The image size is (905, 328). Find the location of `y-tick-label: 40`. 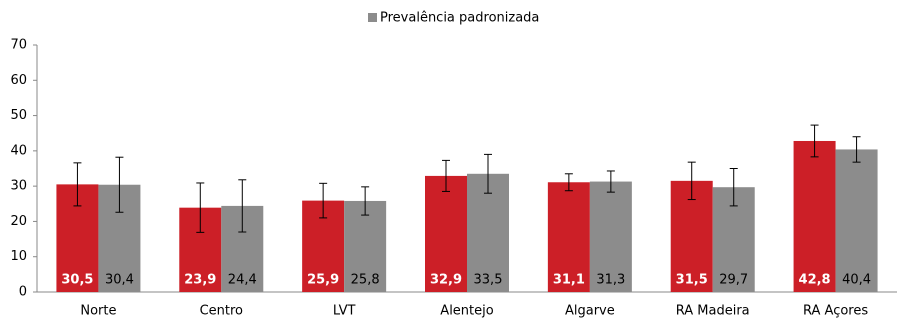

y-tick-label: 40 is located at coordinates (18, 150).